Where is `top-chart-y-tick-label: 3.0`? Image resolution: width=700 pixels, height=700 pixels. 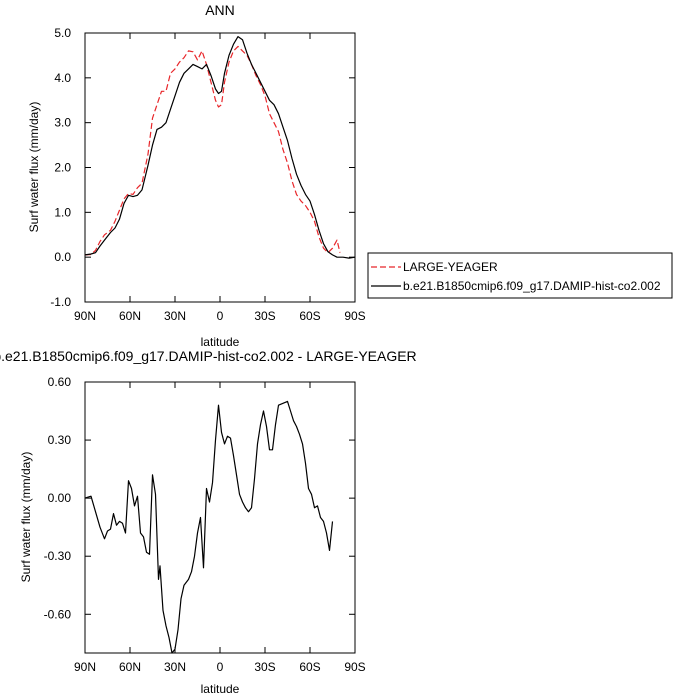
top-chart-y-tick-label: 3.0 is located at coordinates (62, 123).